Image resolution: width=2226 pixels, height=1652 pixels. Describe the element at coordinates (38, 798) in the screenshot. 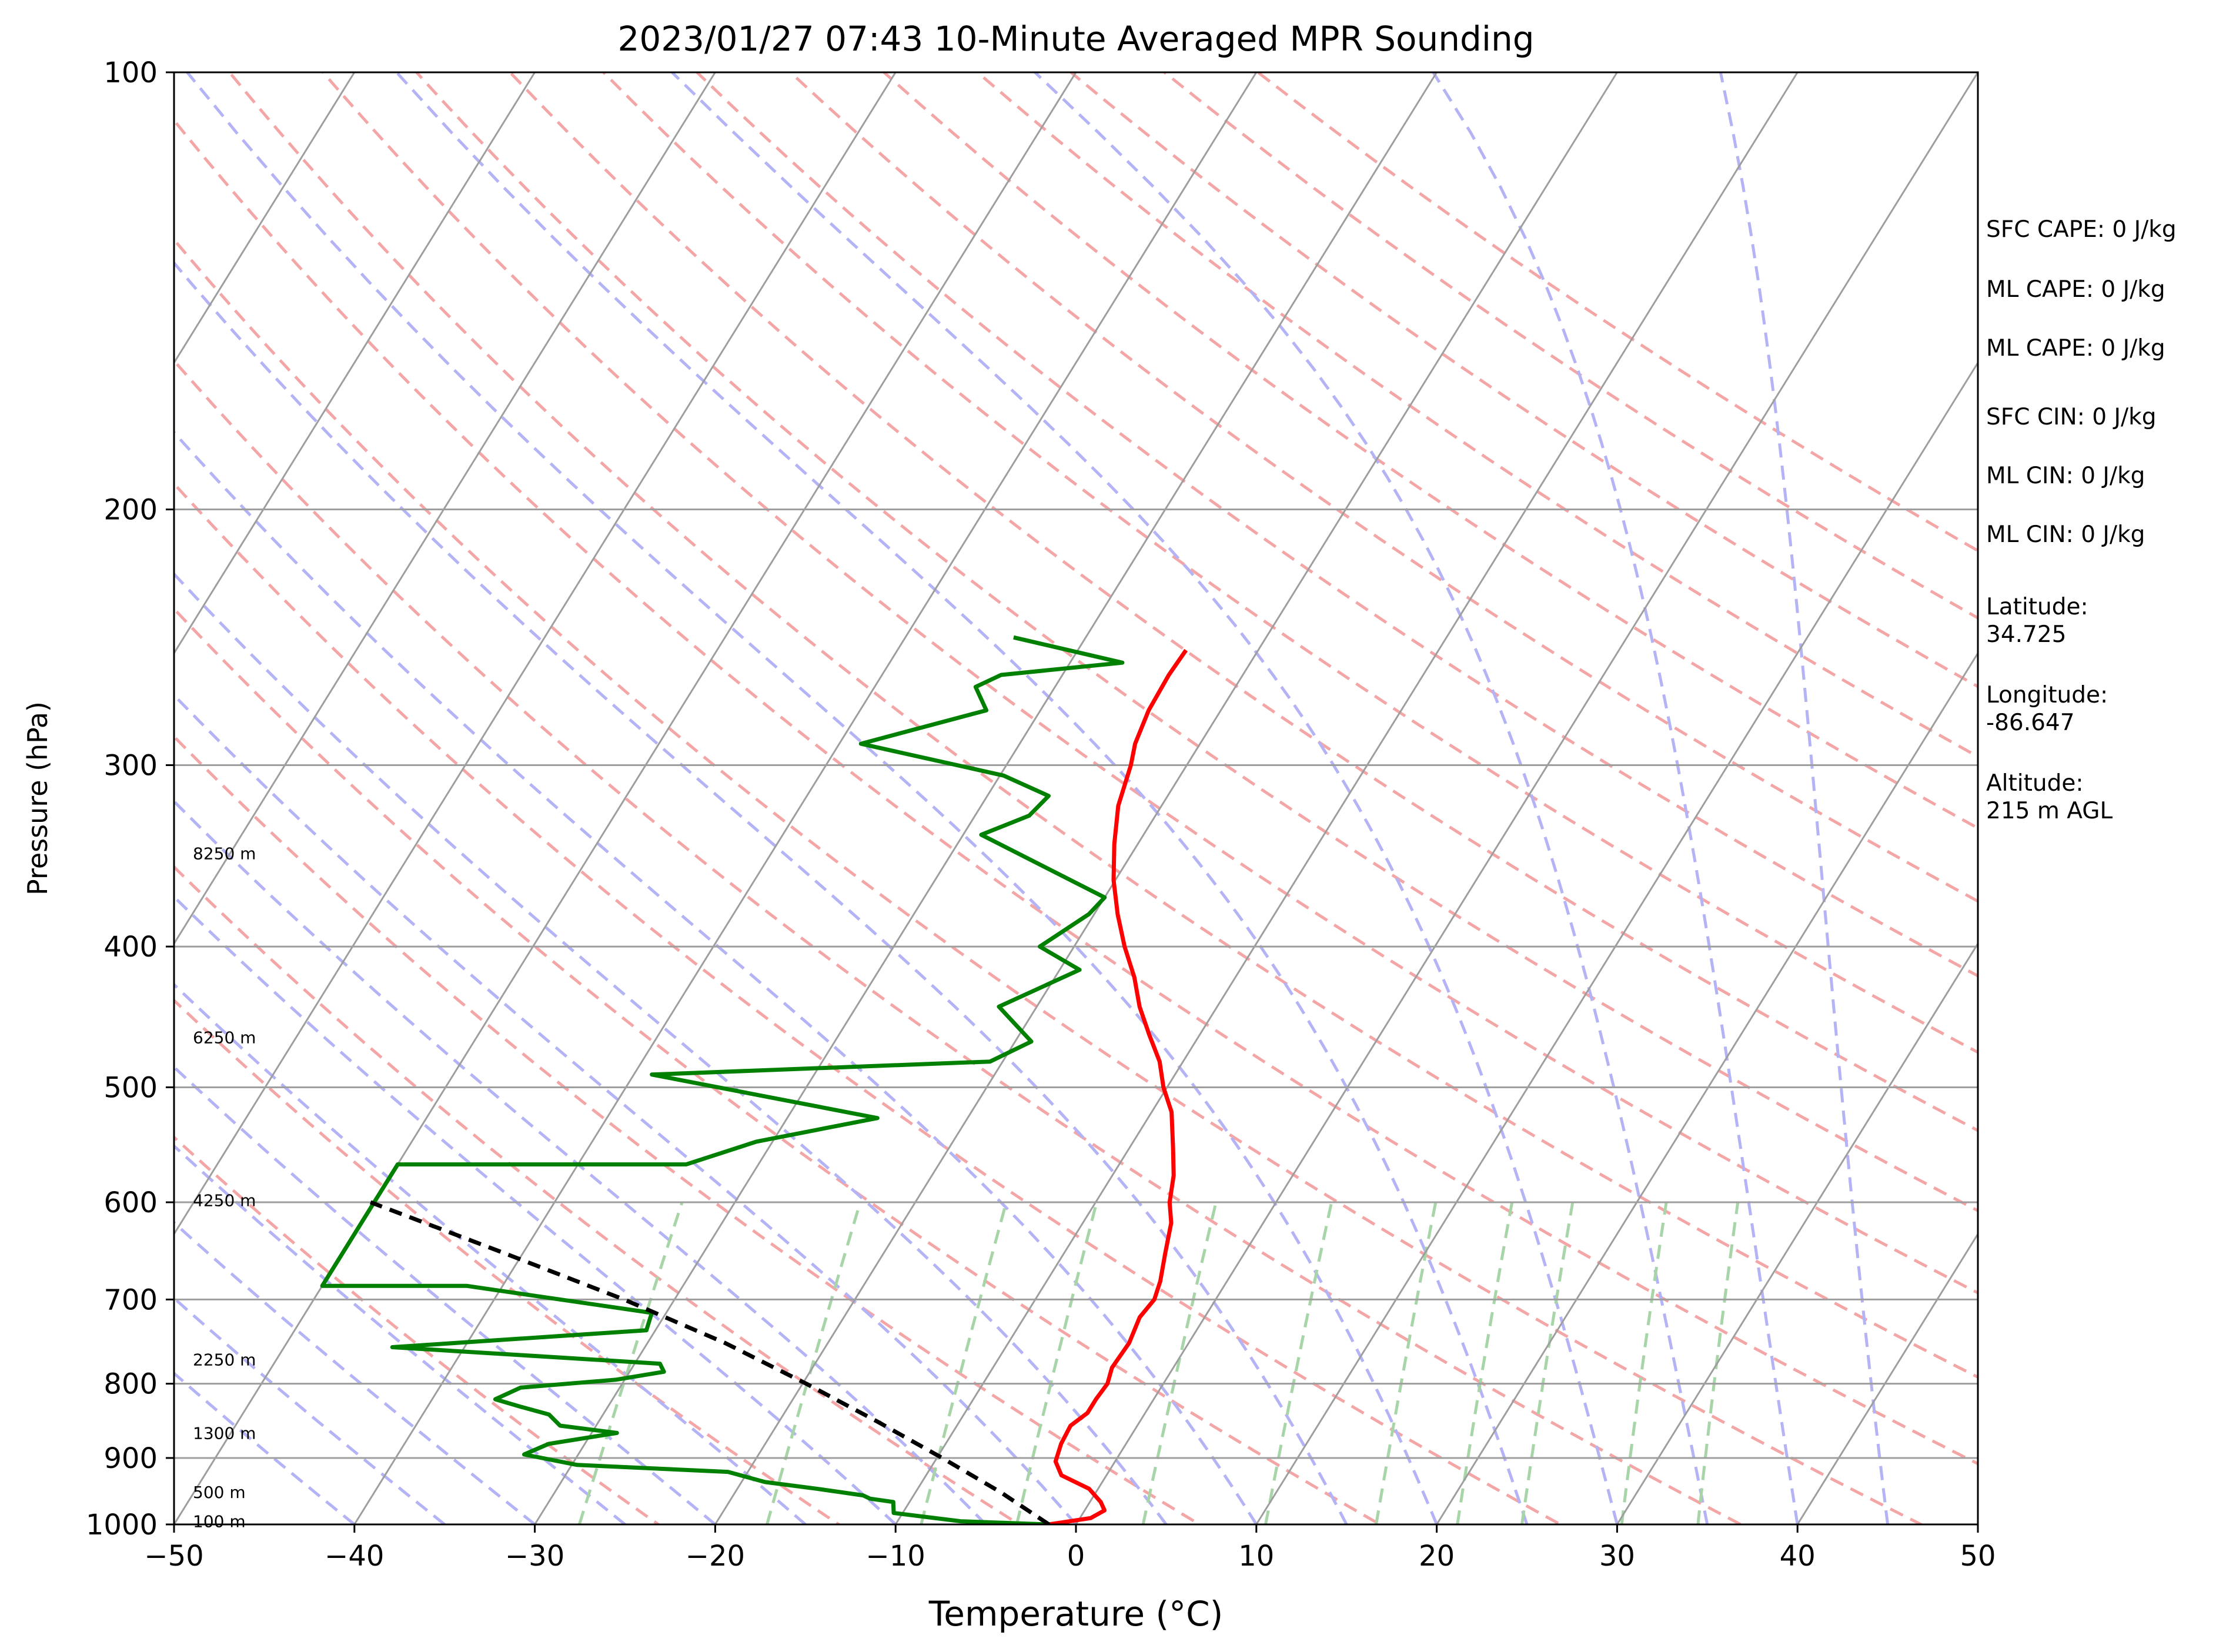

I see `y-axis-label: Pressure (hPa)` at that location.